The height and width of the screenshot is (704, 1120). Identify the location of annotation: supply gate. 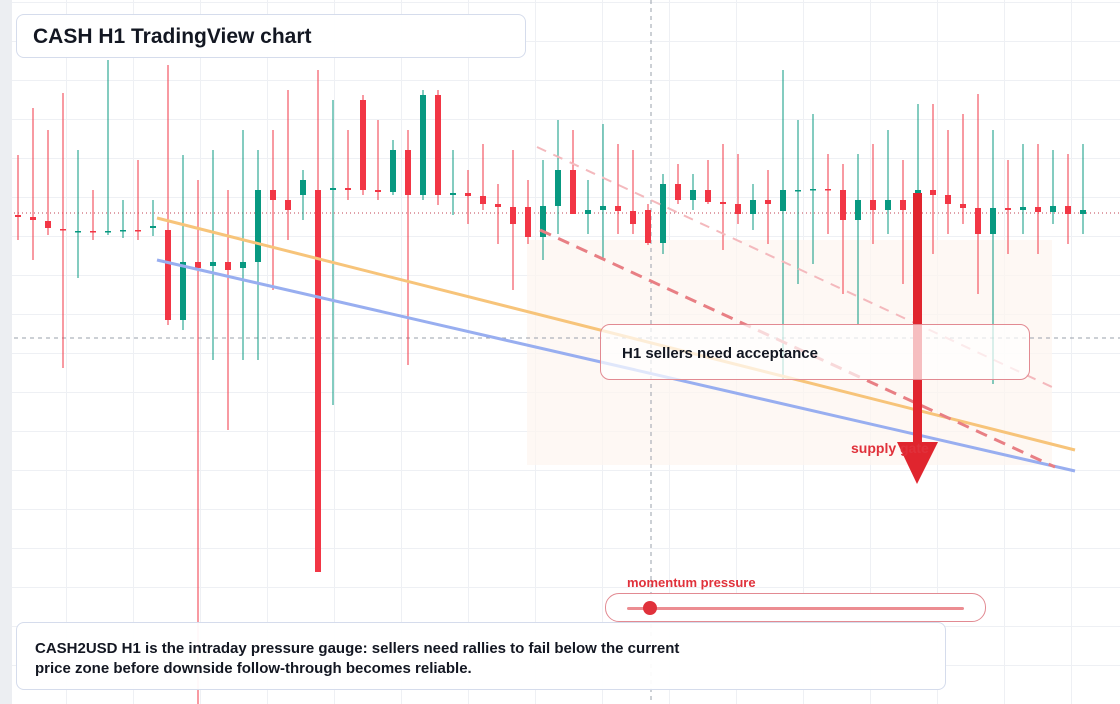
(890, 448).